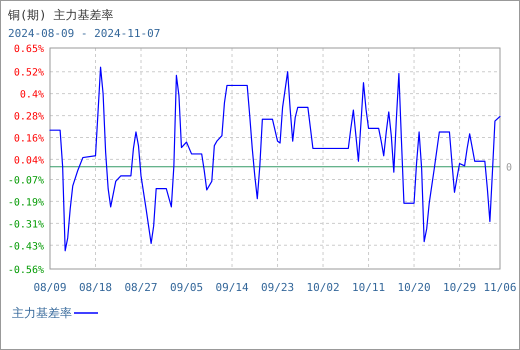  What do you see at coordinates (323, 287) in the screenshot?
I see `x-tick-label: 10/02` at bounding box center [323, 287].